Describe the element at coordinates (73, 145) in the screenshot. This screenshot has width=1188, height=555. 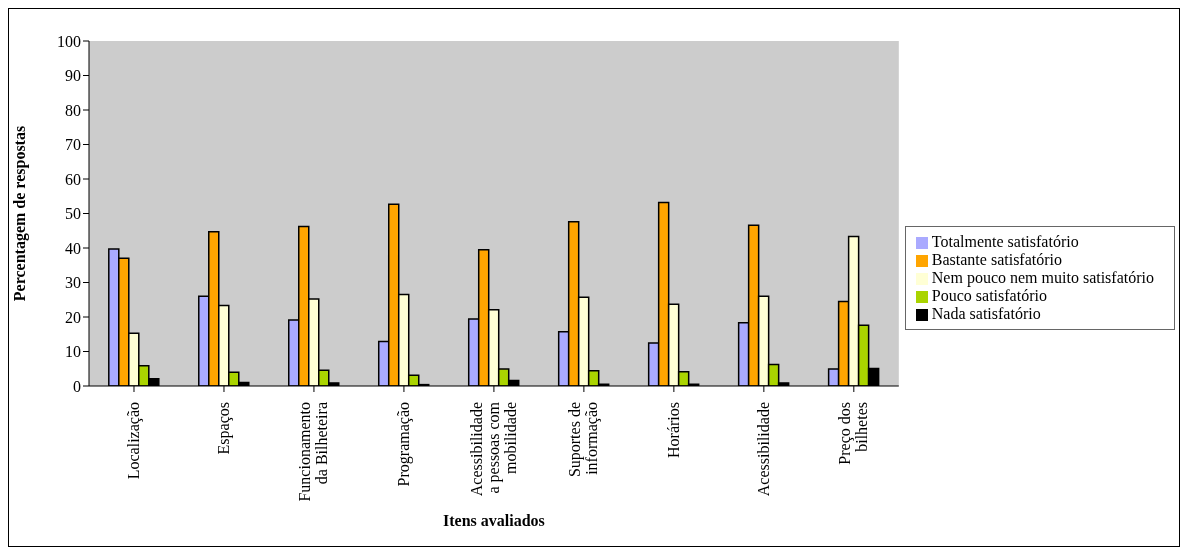
I see `y-tick-label: 70` at that location.